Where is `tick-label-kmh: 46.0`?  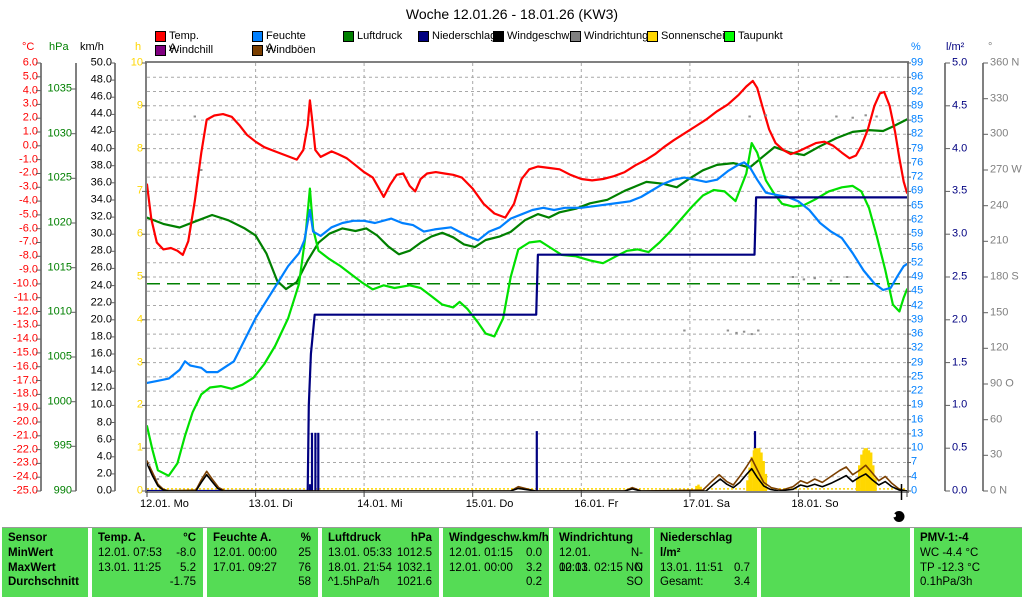
tick-label-kmh: 46.0 is located at coordinates (101, 96).